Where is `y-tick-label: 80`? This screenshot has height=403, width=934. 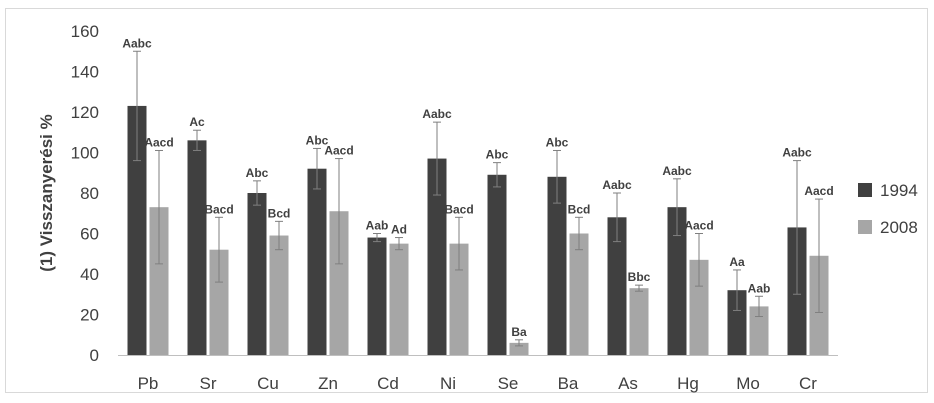 y-tick-label: 80 is located at coordinates (89, 193).